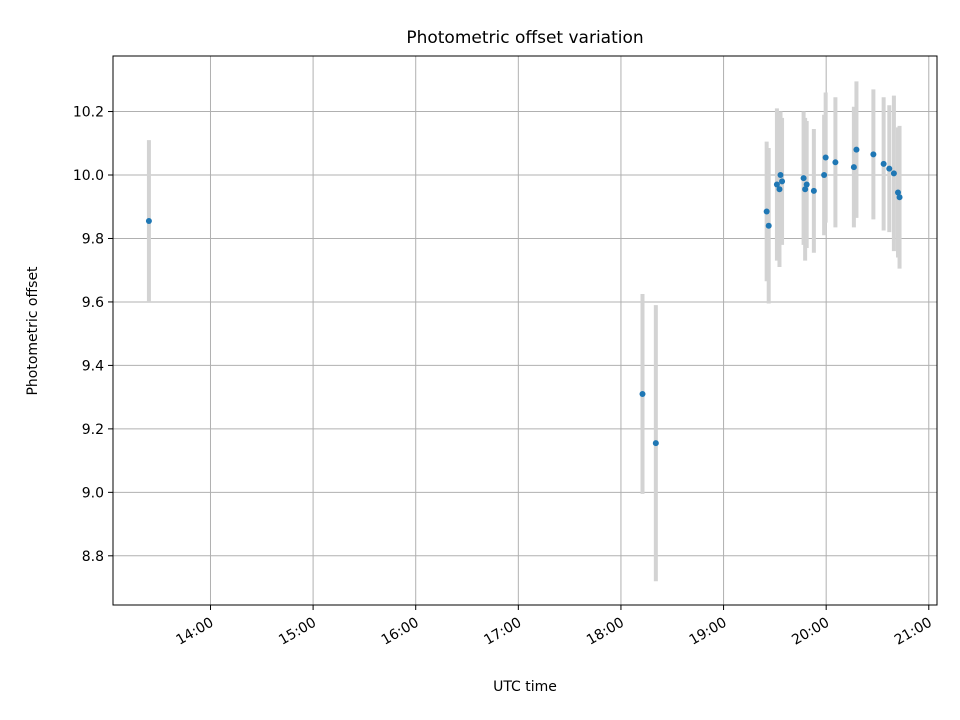 This screenshot has width=960, height=720. What do you see at coordinates (93, 557) in the screenshot?
I see `y-tick-label: 8.8` at bounding box center [93, 557].